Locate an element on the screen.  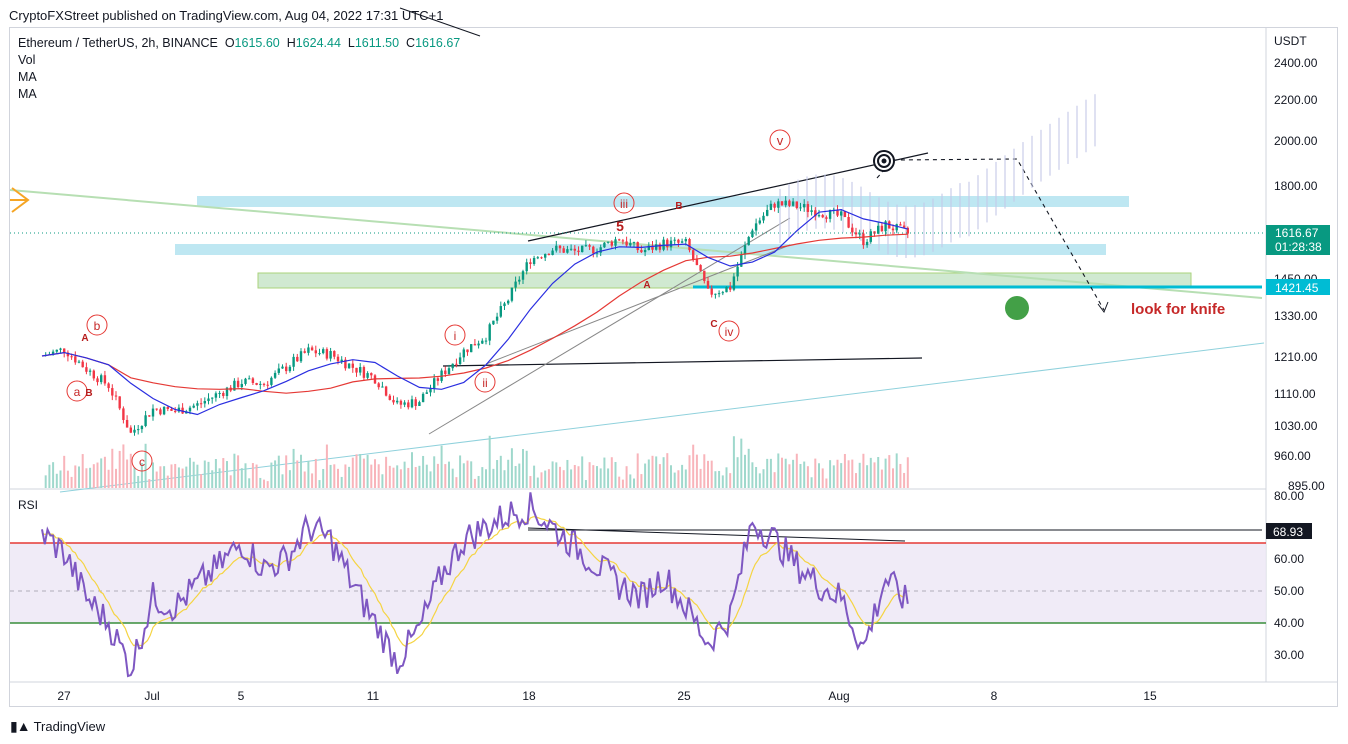
target-icon is located at coordinates (884, 161).